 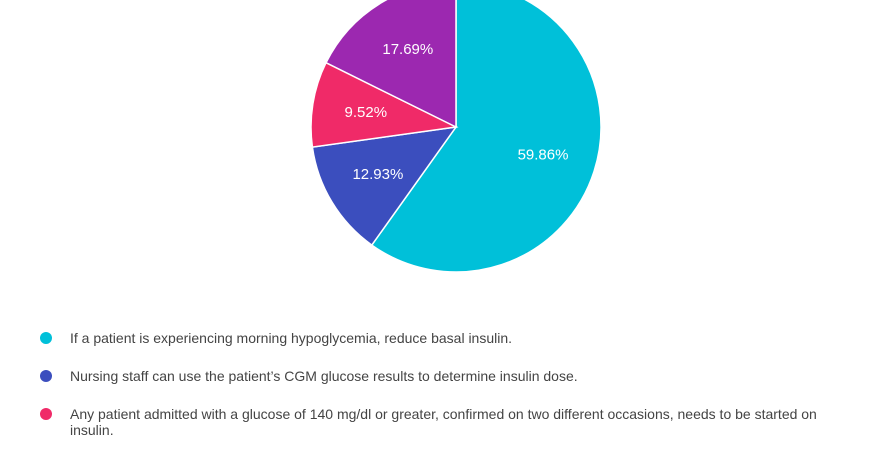 What do you see at coordinates (407, 49) in the screenshot?
I see `slice-data-label: 17.69%` at bounding box center [407, 49].